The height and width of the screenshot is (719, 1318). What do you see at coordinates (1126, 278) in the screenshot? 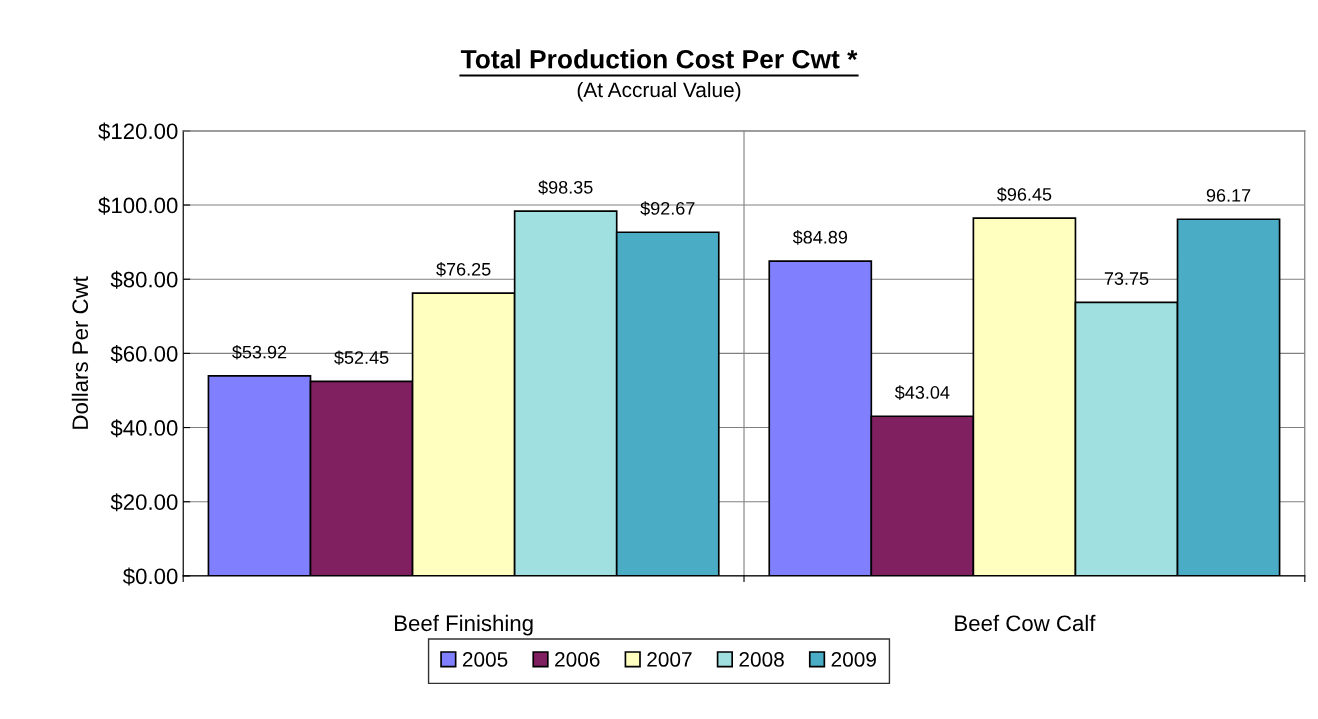
I see `data-label: 73.75` at bounding box center [1126, 278].